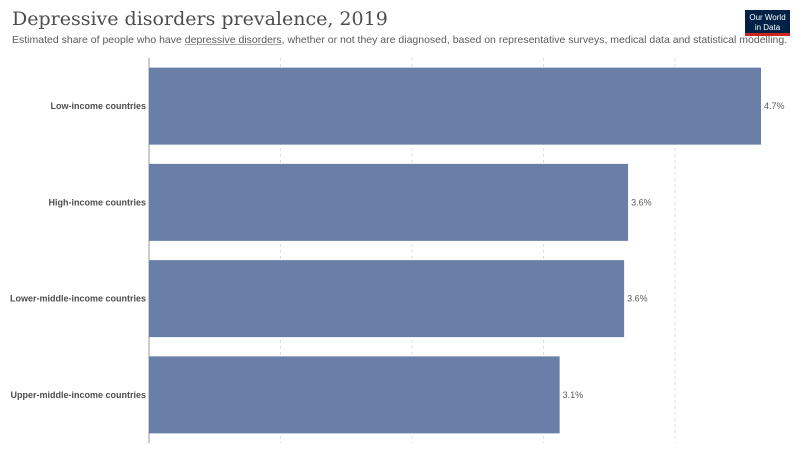 Image resolution: width=800 pixels, height=454 pixels. I want to click on category-label: Upper-middle-income countries, so click(78, 395).